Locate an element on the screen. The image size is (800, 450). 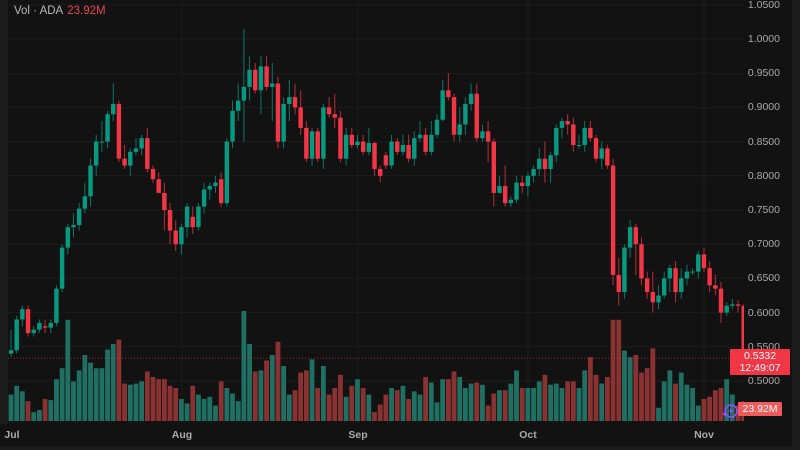
price-tick-label: 0.9500 is located at coordinates (763, 73).